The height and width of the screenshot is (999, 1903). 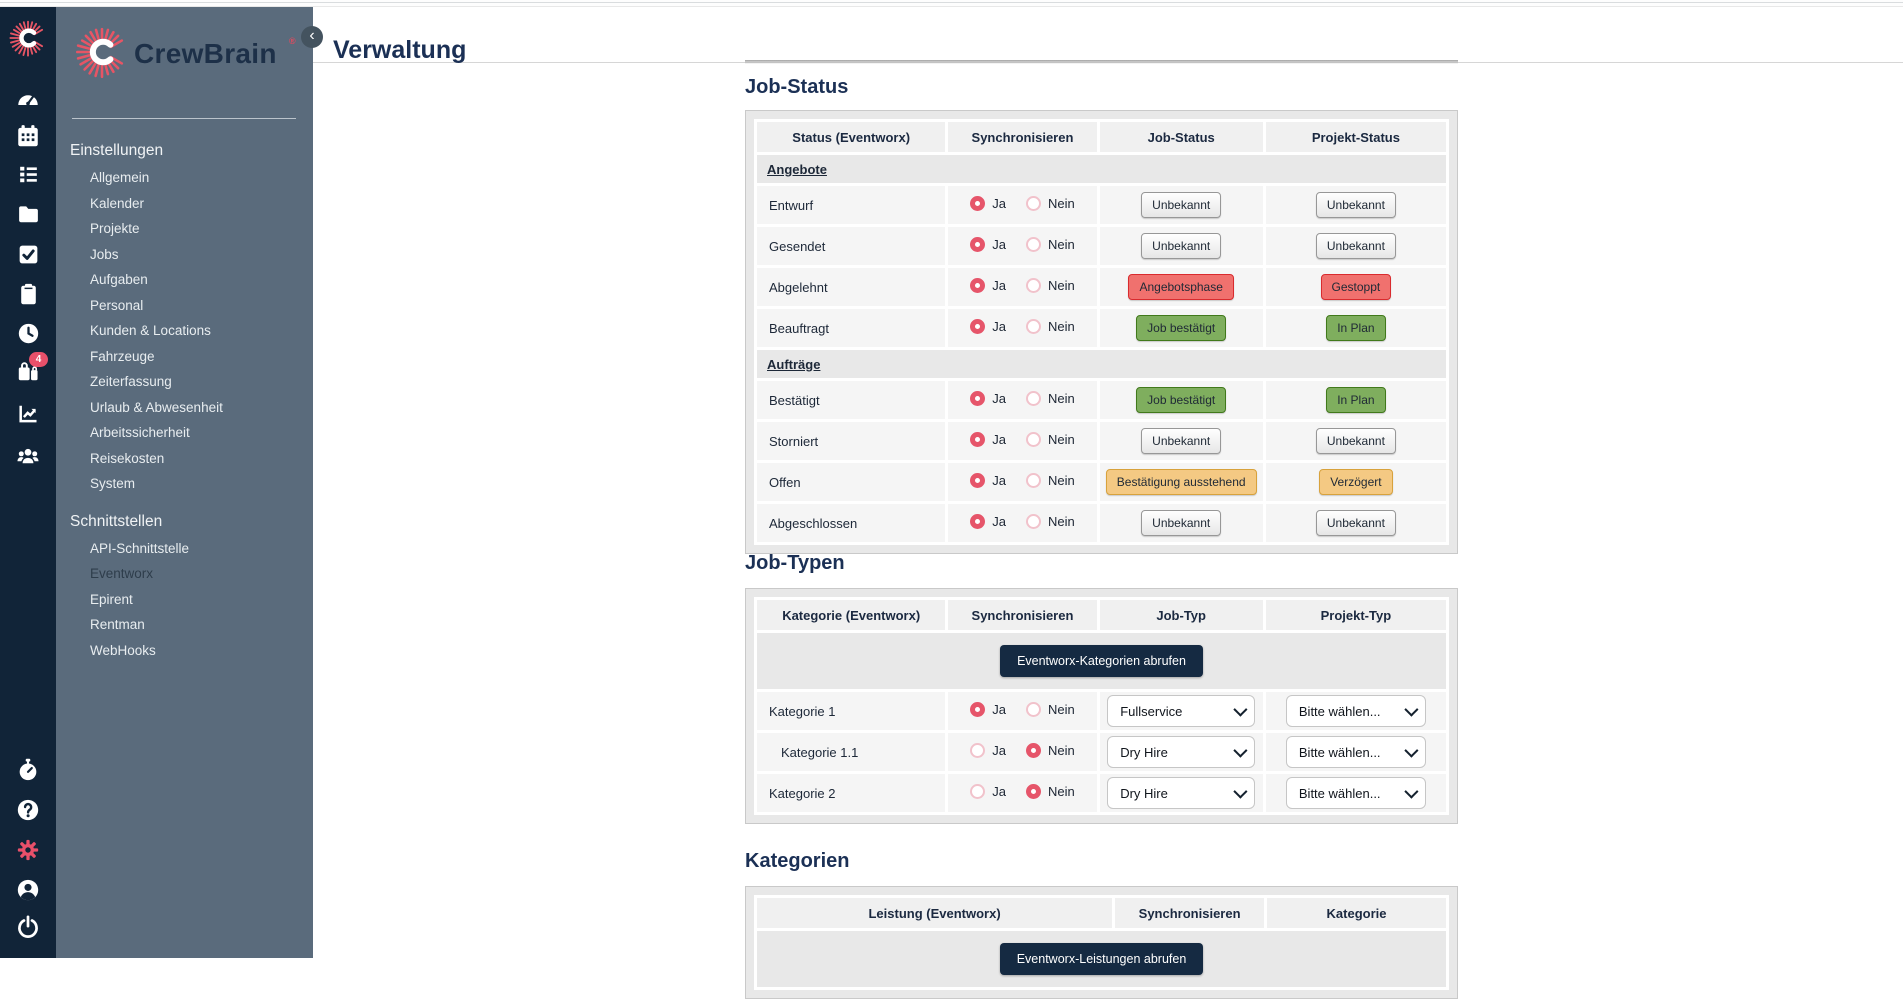 I want to click on stopwatch-timer-icon, so click(x=28, y=770).